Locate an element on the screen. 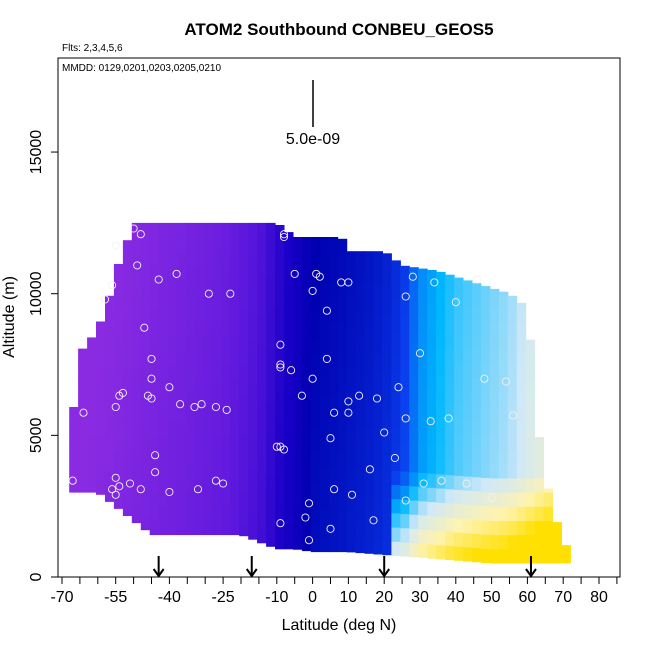 Image resolution: width=650 pixels, height=650 pixels. y-tick-label: 5000 is located at coordinates (36, 435).